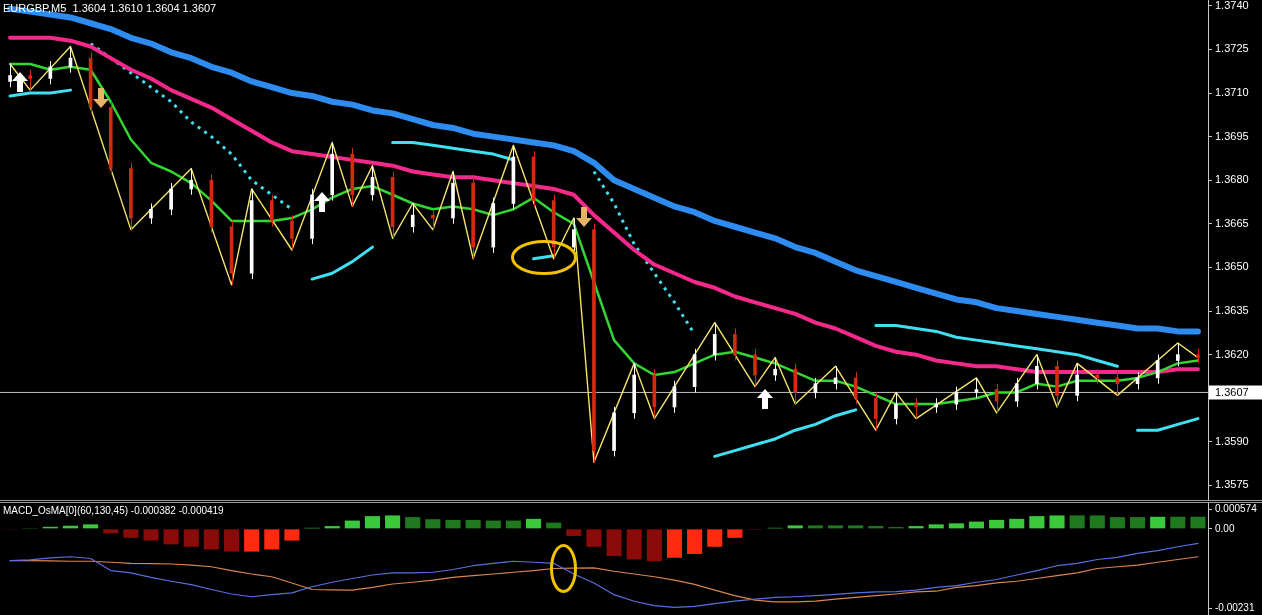 The width and height of the screenshot is (1262, 615). I want to click on chart-title: MACD_OsMA[0](60,130,45) -0.000382 -0.000419, so click(114, 510).